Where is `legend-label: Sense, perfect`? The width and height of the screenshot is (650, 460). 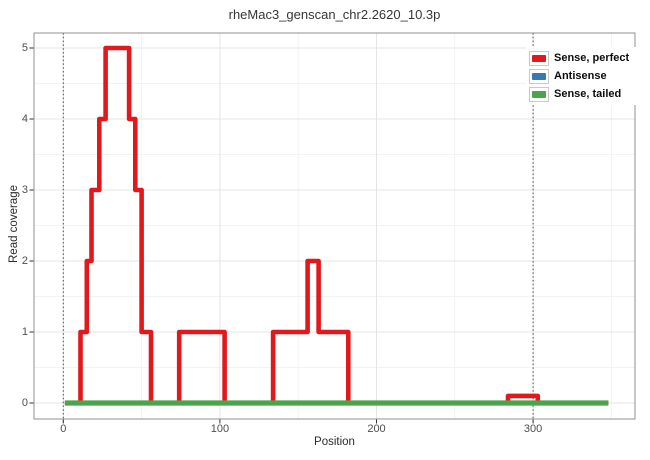 legend-label: Sense, perfect is located at coordinates (592, 58).